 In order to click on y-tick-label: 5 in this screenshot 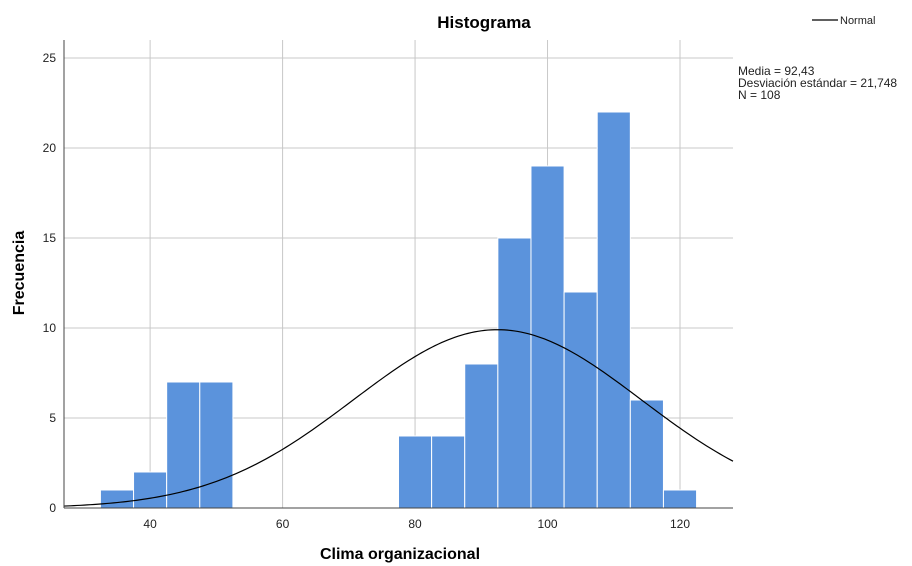, I will do `click(52, 418)`.